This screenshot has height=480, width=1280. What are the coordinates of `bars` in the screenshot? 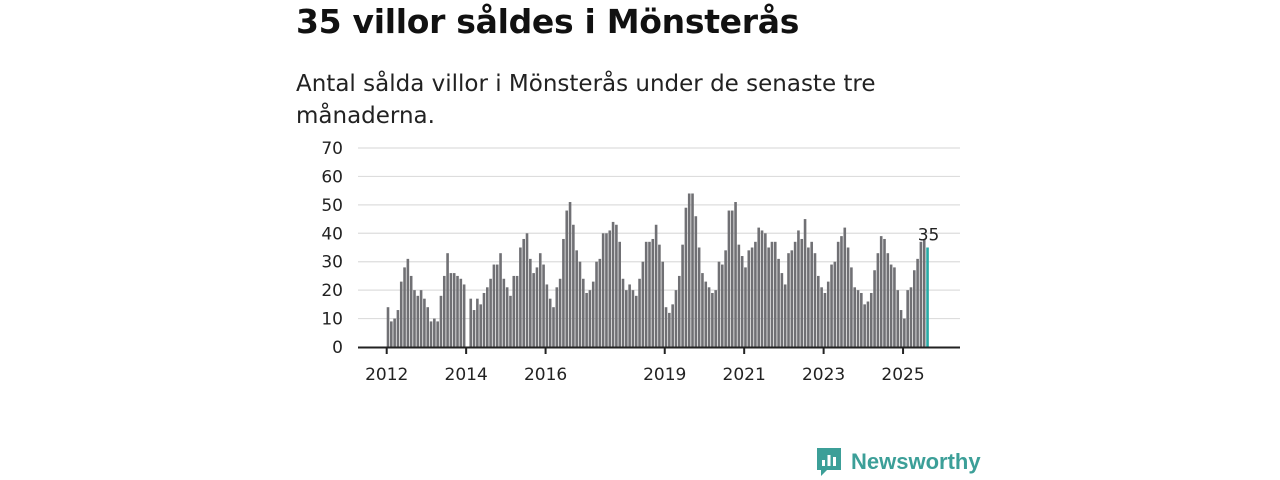 It's located at (657, 270).